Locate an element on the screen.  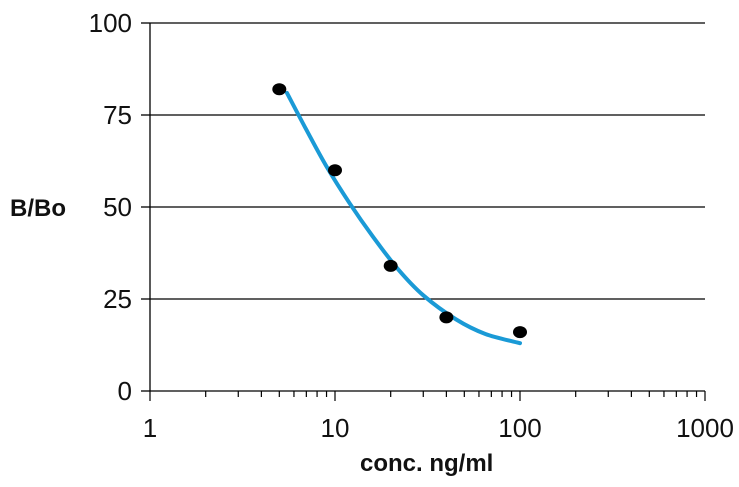
y-tick-label: 50 is located at coordinates (117, 207).